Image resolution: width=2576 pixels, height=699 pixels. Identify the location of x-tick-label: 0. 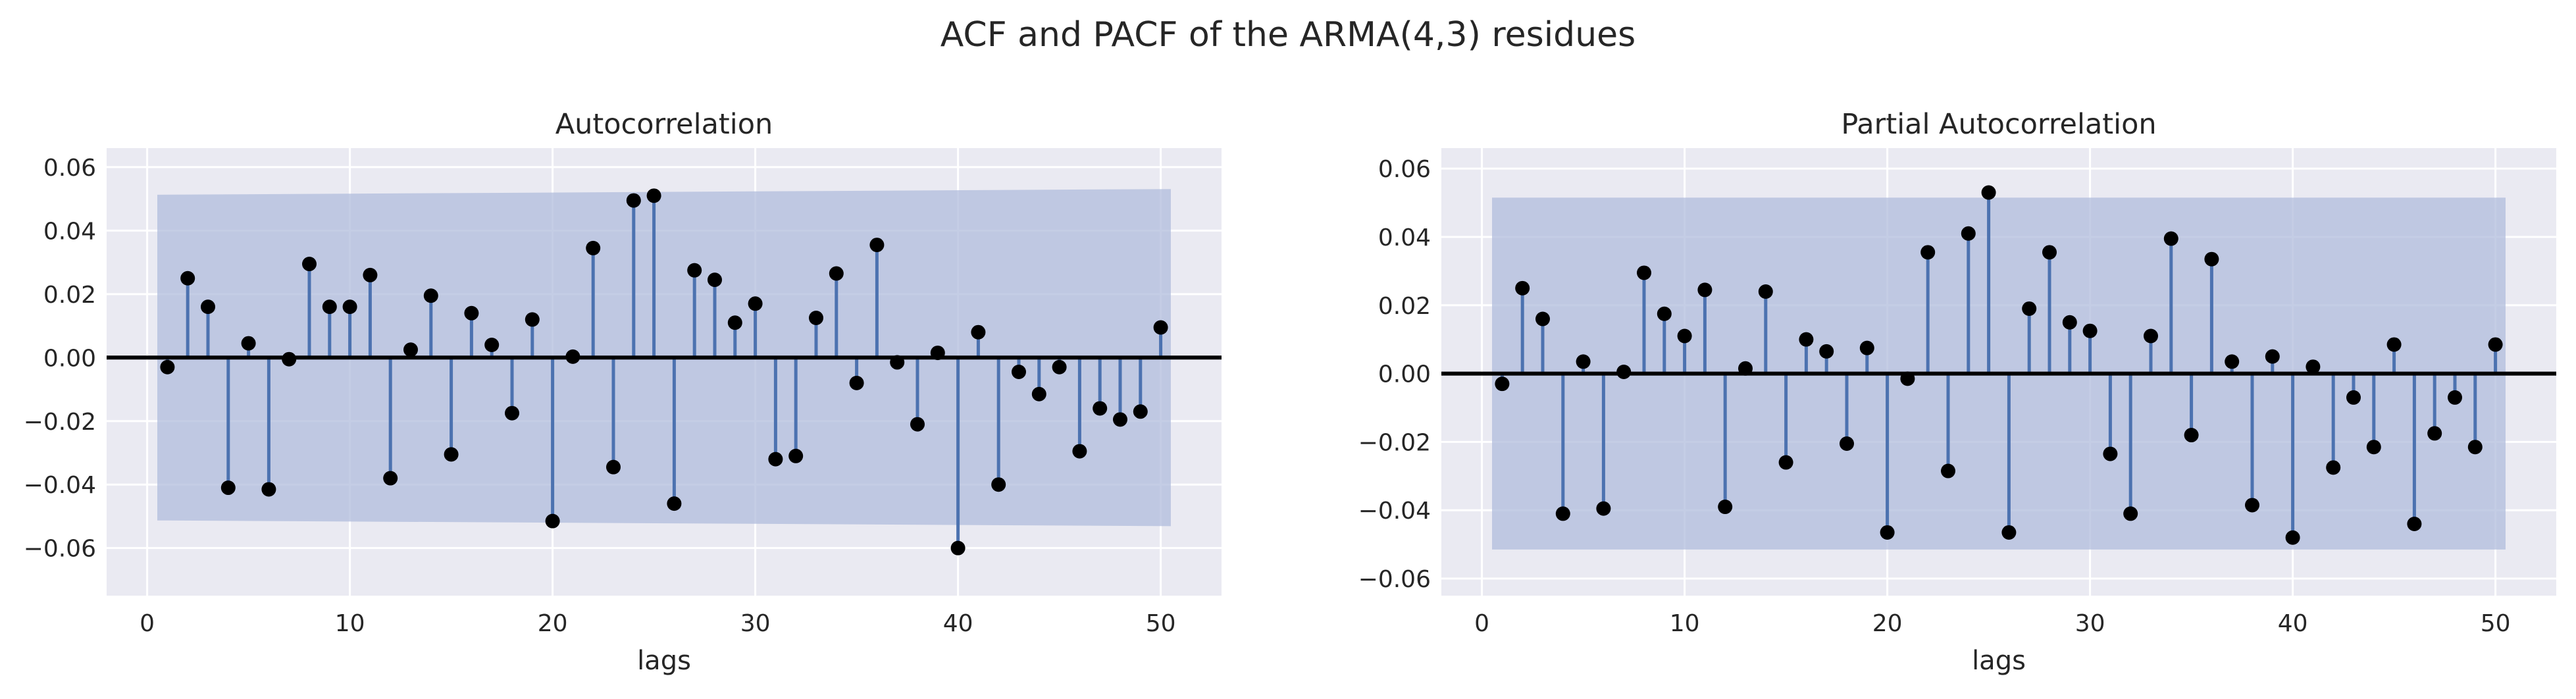
(147, 623).